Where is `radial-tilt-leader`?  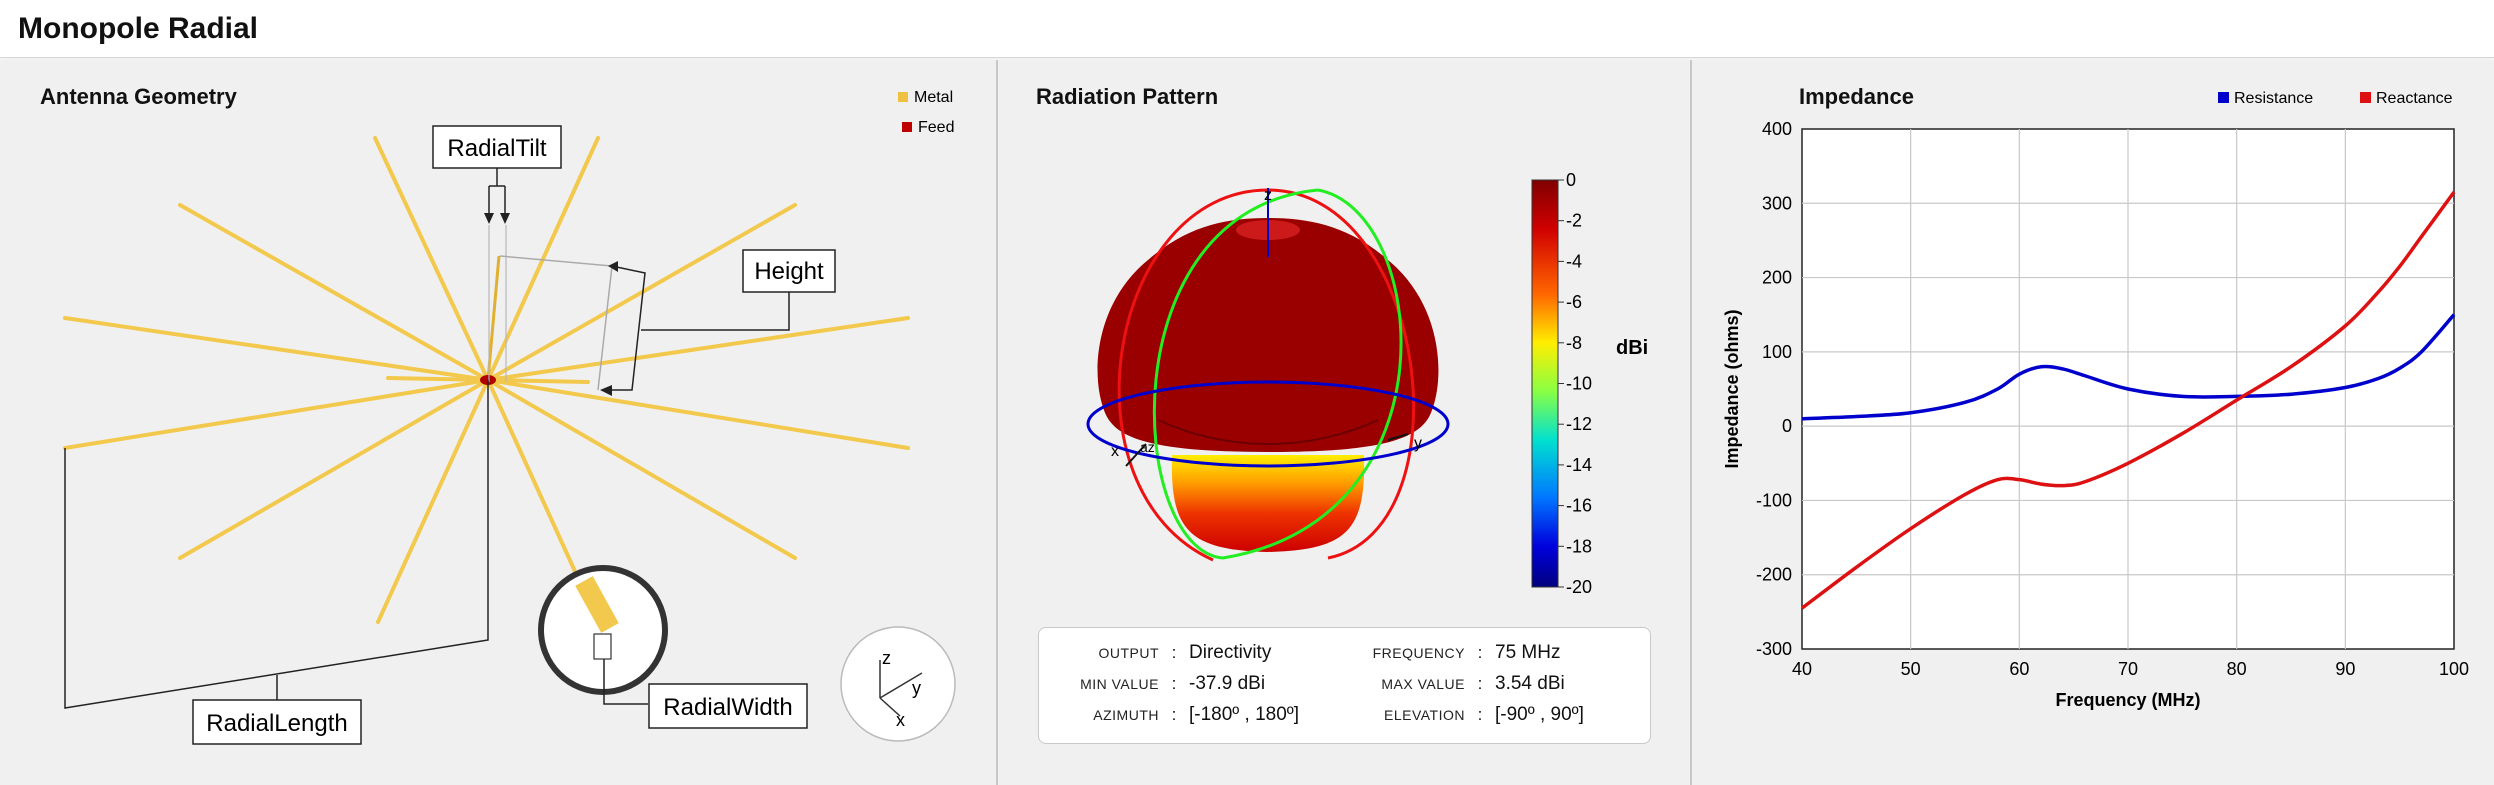 radial-tilt-leader is located at coordinates (497, 193).